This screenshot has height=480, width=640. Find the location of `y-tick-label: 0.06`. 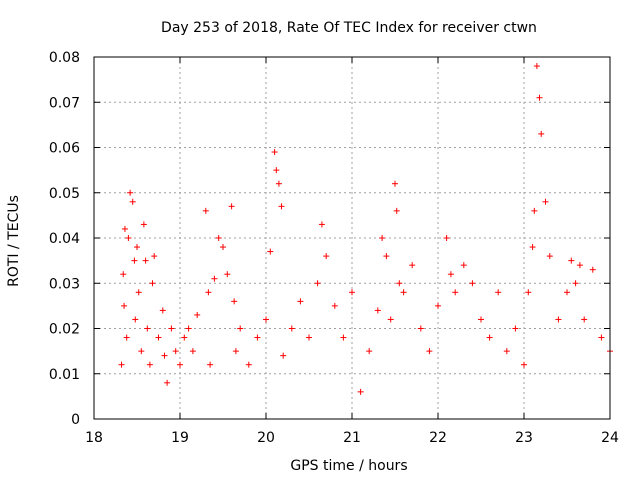

y-tick-label: 0.06 is located at coordinates (64, 149).